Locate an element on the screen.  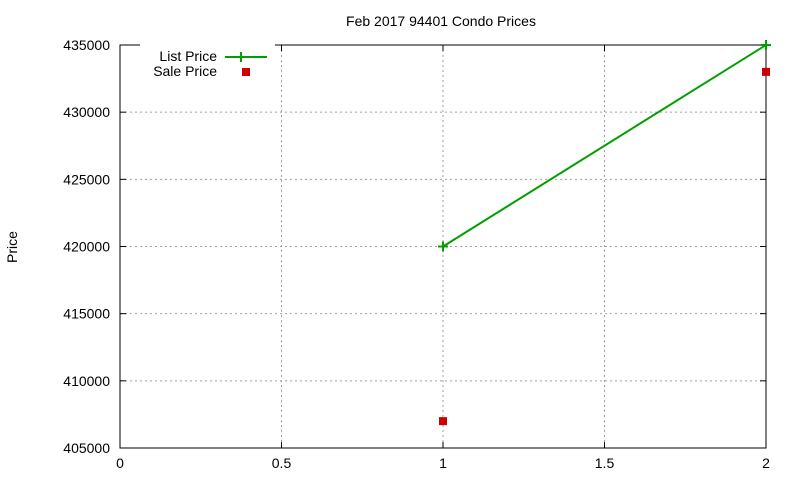
legend-label-list-price: List Price is located at coordinates (188, 56).